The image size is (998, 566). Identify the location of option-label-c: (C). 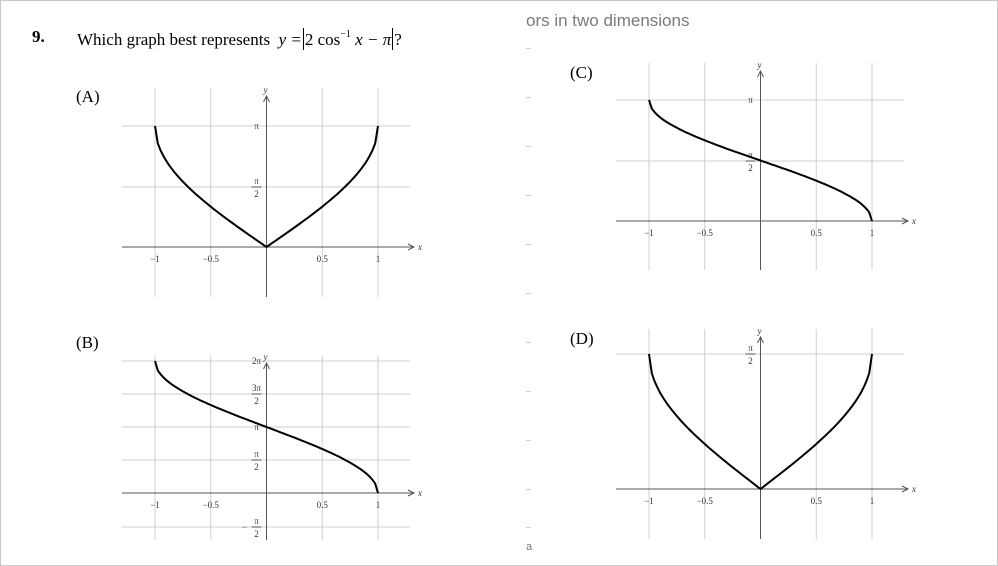
(581, 72).